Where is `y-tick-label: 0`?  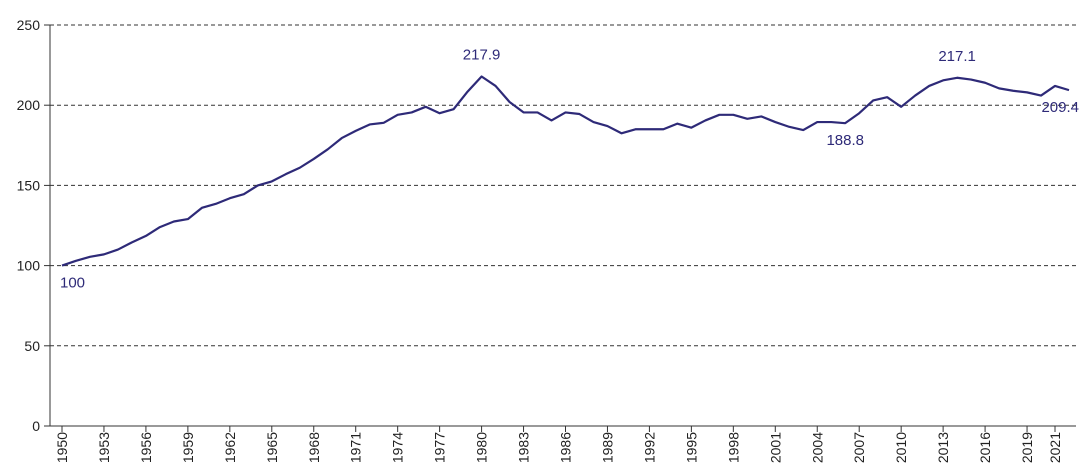
y-tick-label: 0 is located at coordinates (36, 426).